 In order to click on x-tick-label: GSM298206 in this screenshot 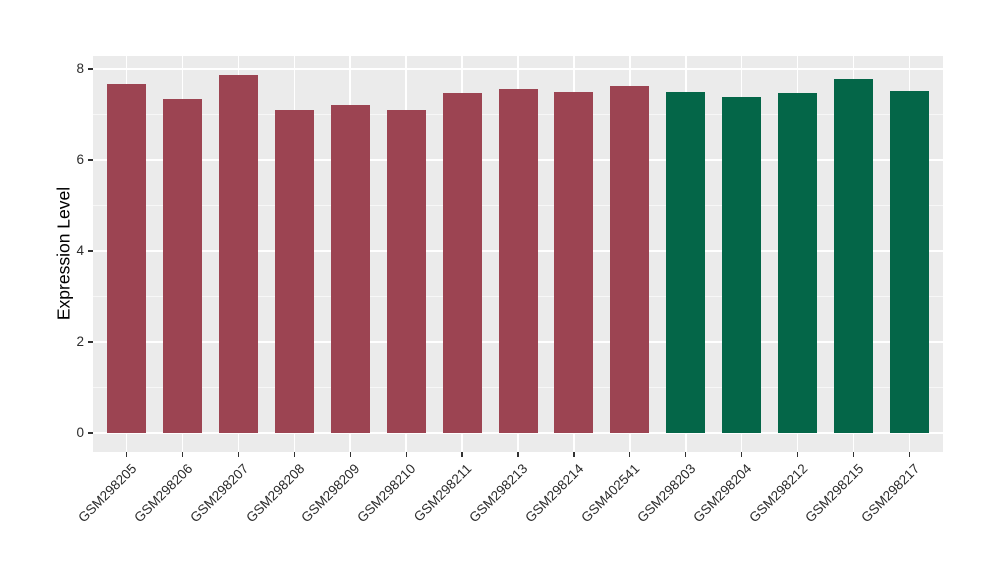, I will do `click(163, 493)`.